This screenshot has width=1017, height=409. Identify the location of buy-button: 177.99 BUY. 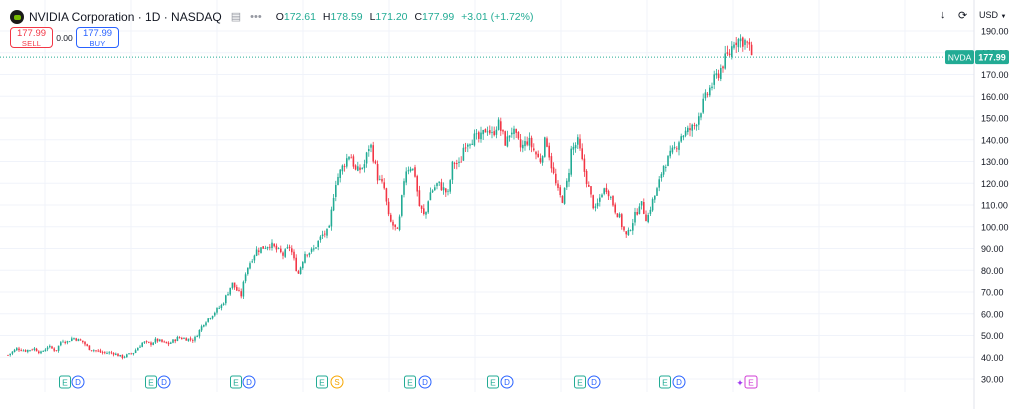
(97, 37).